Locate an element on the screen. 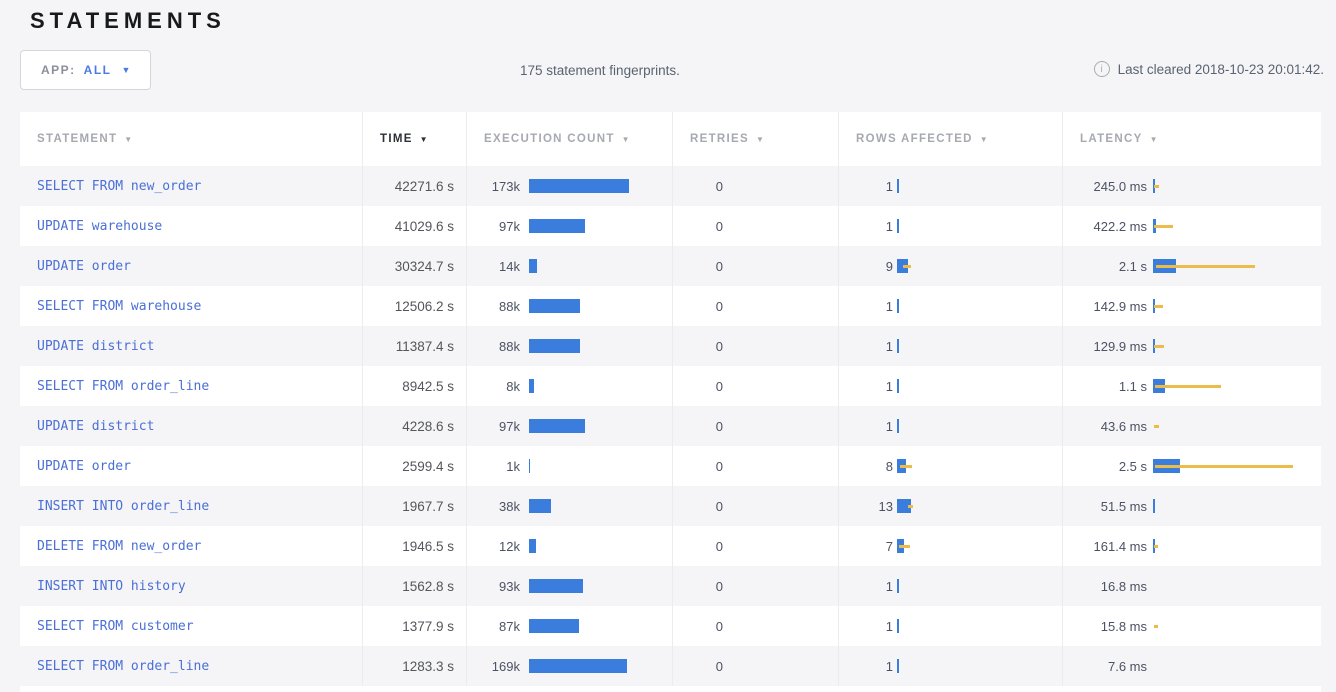  last-cleared: i Last cleared 2018-10-23 20:01:42. is located at coordinates (1208, 69).